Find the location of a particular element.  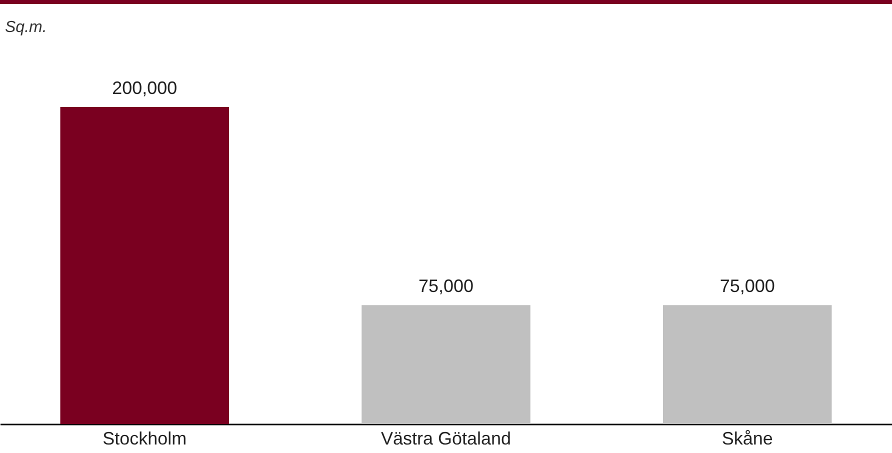

data-label: 200,000 is located at coordinates (145, 88).